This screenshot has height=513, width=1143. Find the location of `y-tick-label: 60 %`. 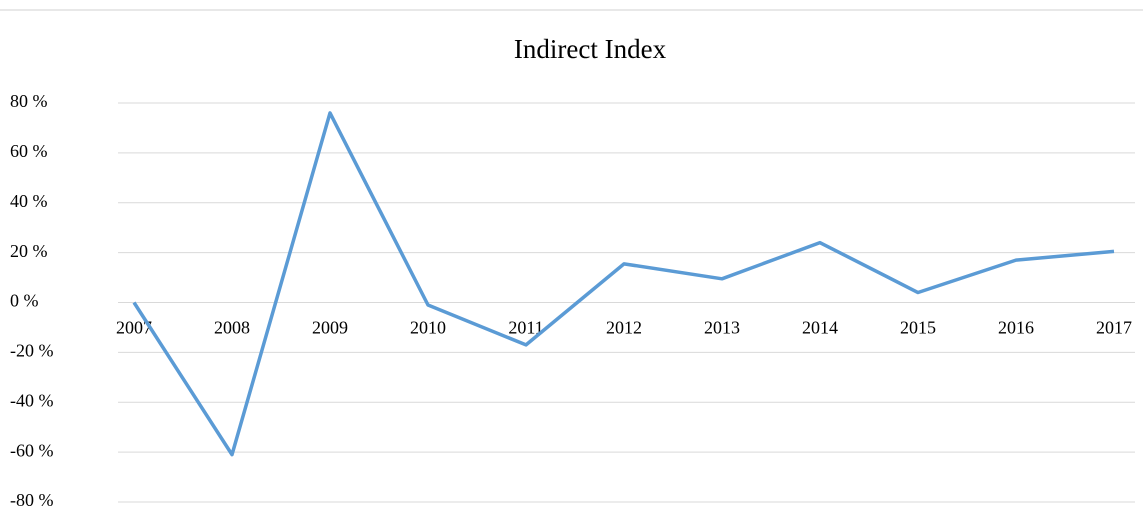

y-tick-label: 60 % is located at coordinates (29, 151).